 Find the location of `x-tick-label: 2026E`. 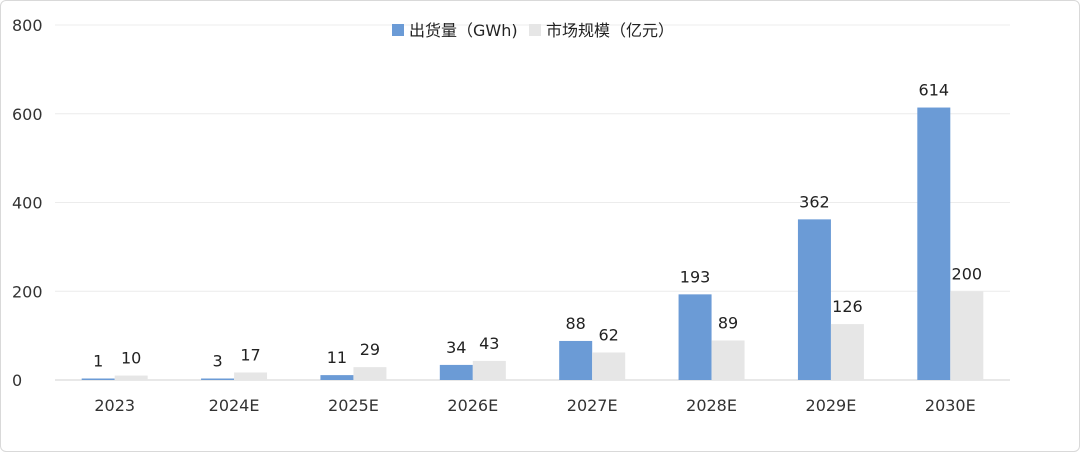

x-tick-label: 2026E is located at coordinates (472, 405).